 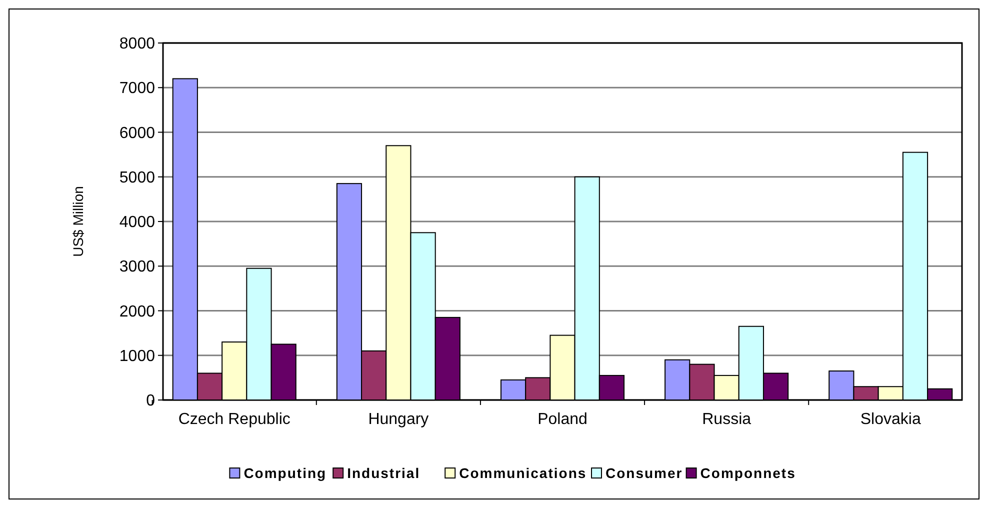 I want to click on y-tick-label: 6000, so click(x=137, y=133).